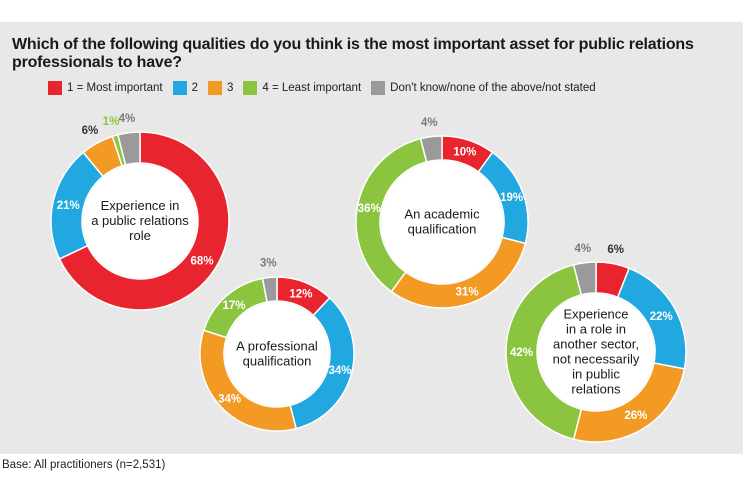 The width and height of the screenshot is (743, 496). I want to click on slice-label: 68%, so click(202, 261).